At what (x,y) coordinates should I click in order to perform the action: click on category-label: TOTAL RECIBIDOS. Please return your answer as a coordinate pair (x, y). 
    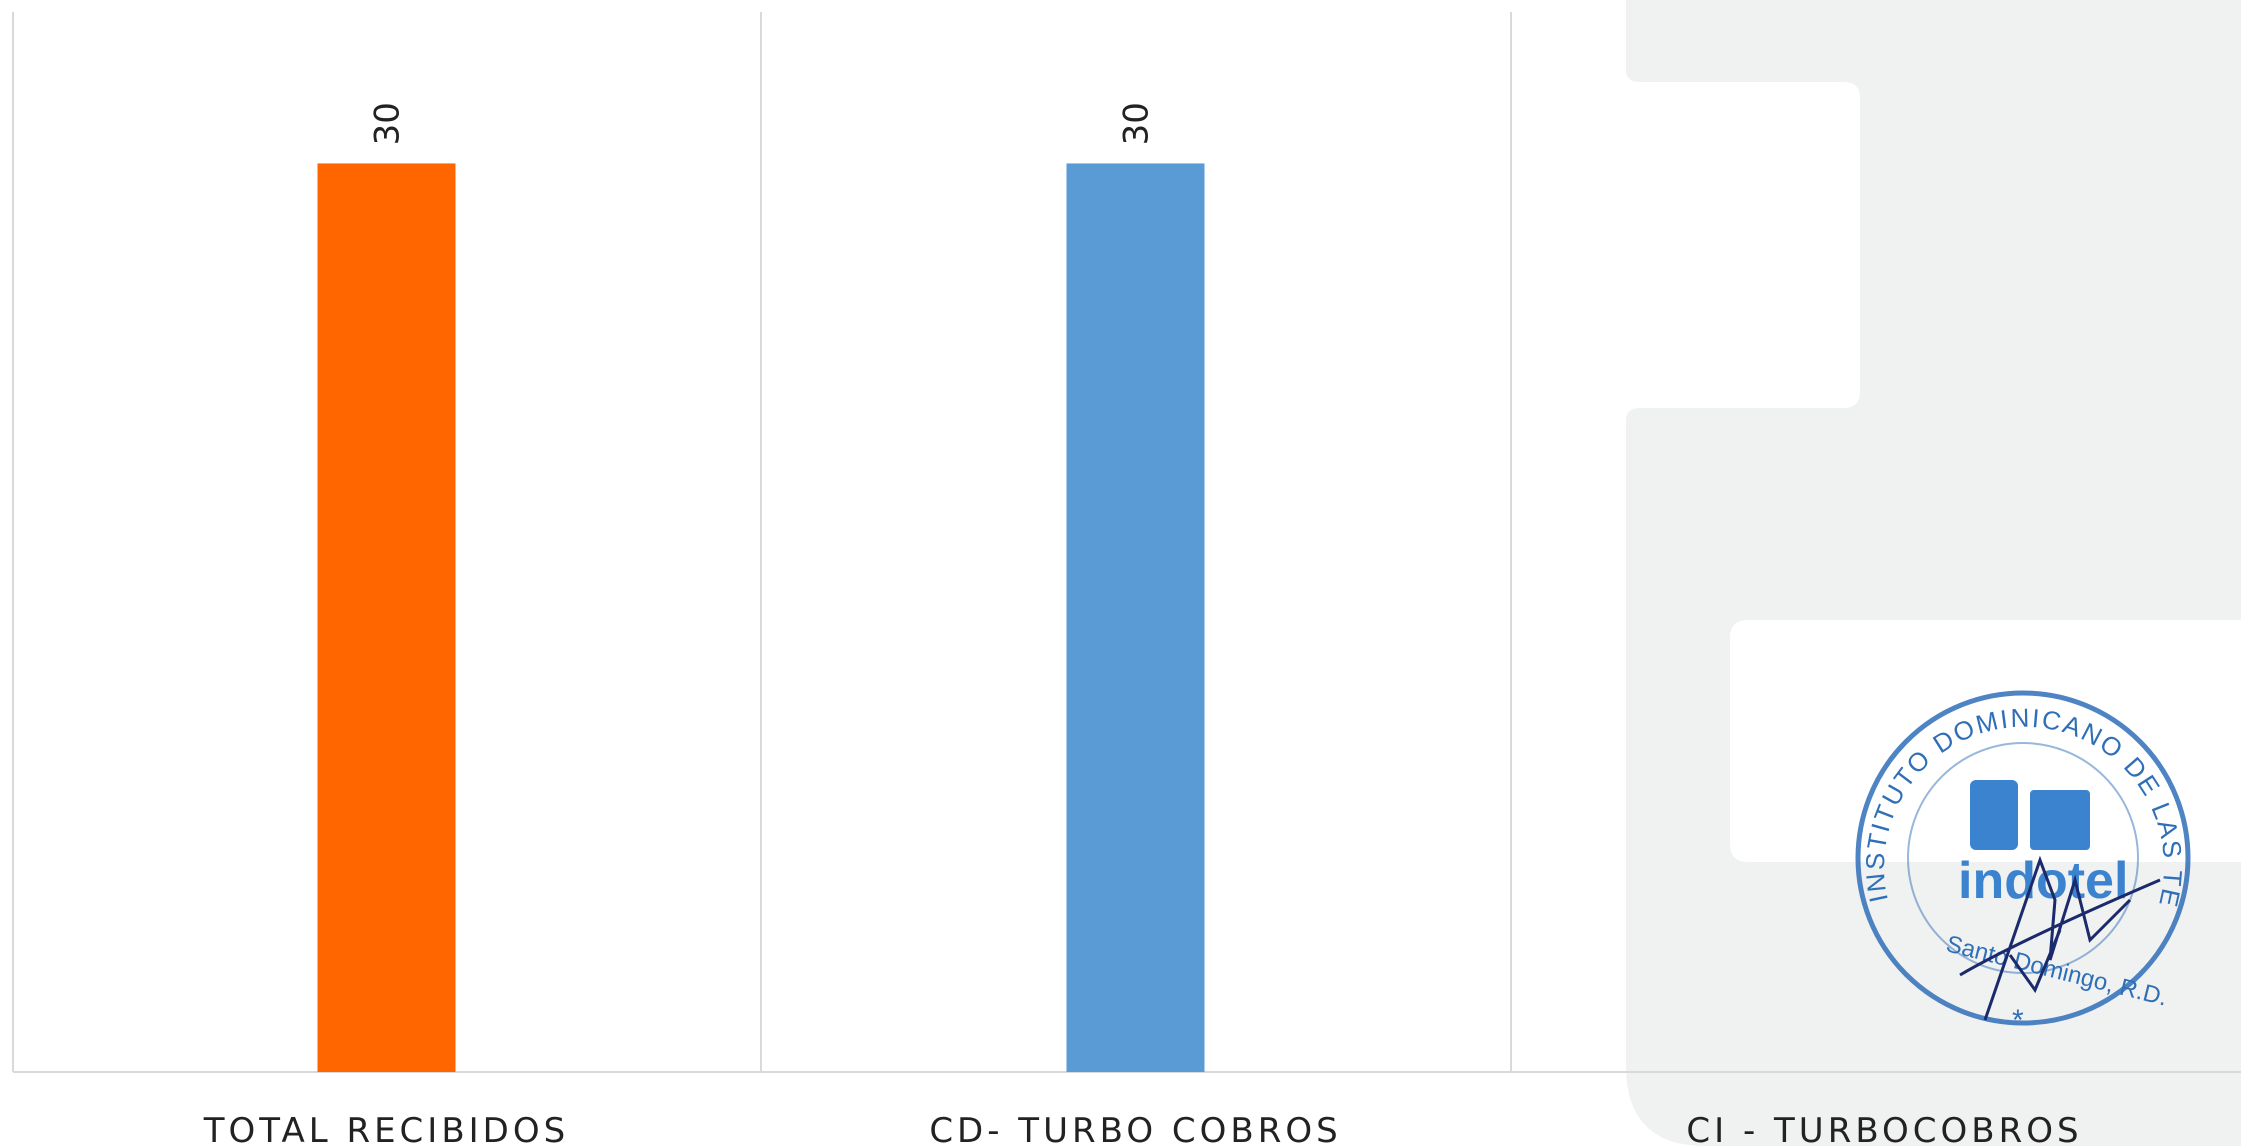
    Looking at the image, I should click on (386, 1128).